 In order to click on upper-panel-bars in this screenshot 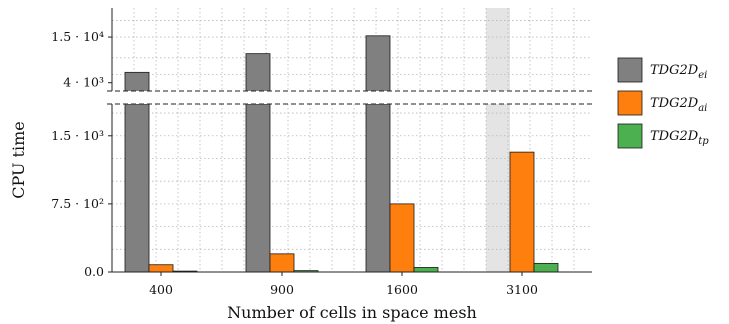, I will do `click(257, 63)`.